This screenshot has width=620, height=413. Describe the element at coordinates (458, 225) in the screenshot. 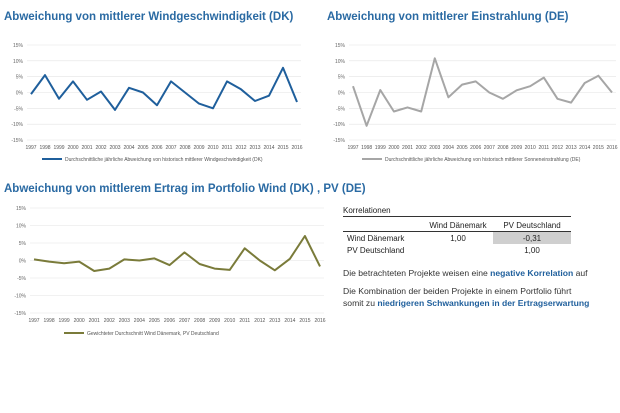

I see `corr-header-wind: Wind Dänemark` at that location.